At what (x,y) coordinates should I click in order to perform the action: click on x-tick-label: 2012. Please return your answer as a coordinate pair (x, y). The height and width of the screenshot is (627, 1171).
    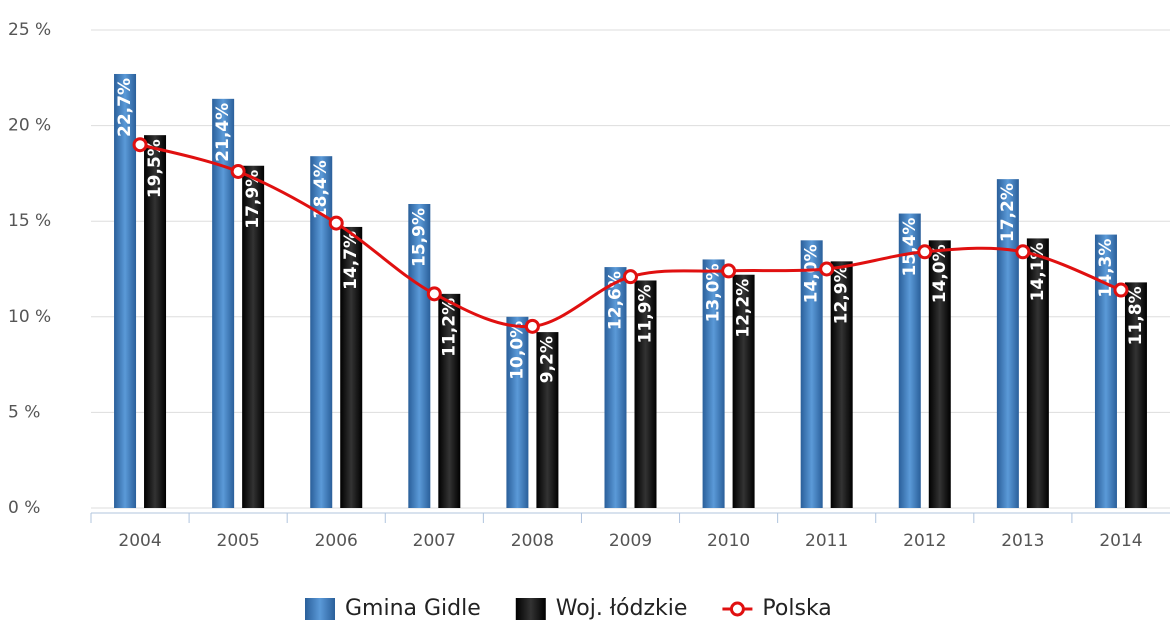
    Looking at the image, I should click on (924, 541).